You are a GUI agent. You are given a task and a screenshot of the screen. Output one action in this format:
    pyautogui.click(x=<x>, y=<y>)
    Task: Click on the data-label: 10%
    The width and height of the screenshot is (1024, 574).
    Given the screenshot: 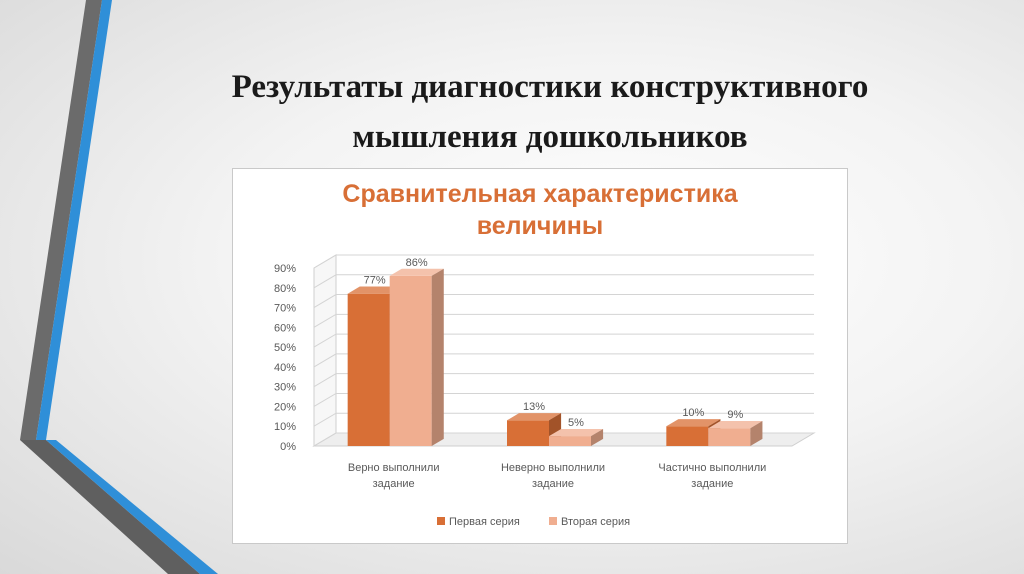 What is the action you would take?
    pyautogui.click(x=693, y=413)
    